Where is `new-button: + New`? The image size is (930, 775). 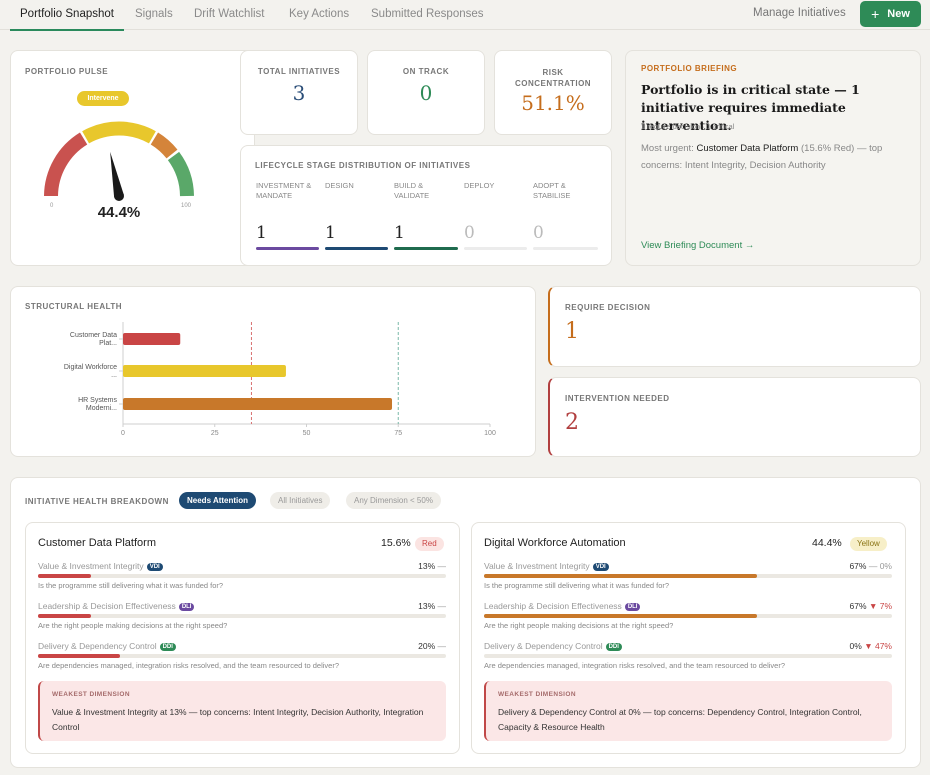 new-button: + New is located at coordinates (890, 14).